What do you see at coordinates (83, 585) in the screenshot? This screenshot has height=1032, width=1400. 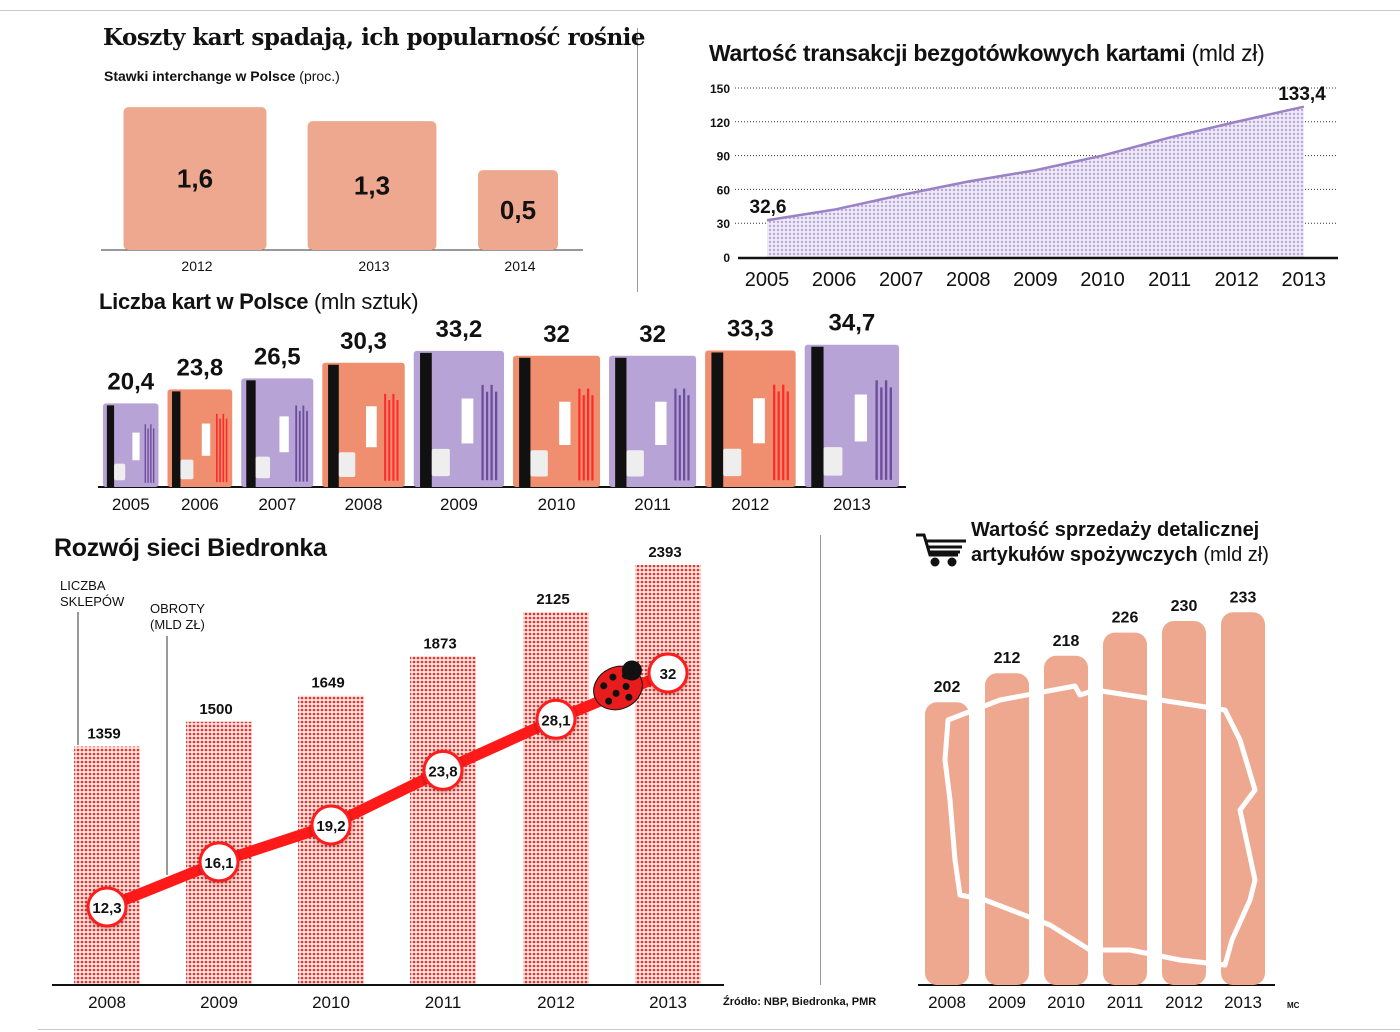 I see `legend-text: LICZBA` at bounding box center [83, 585].